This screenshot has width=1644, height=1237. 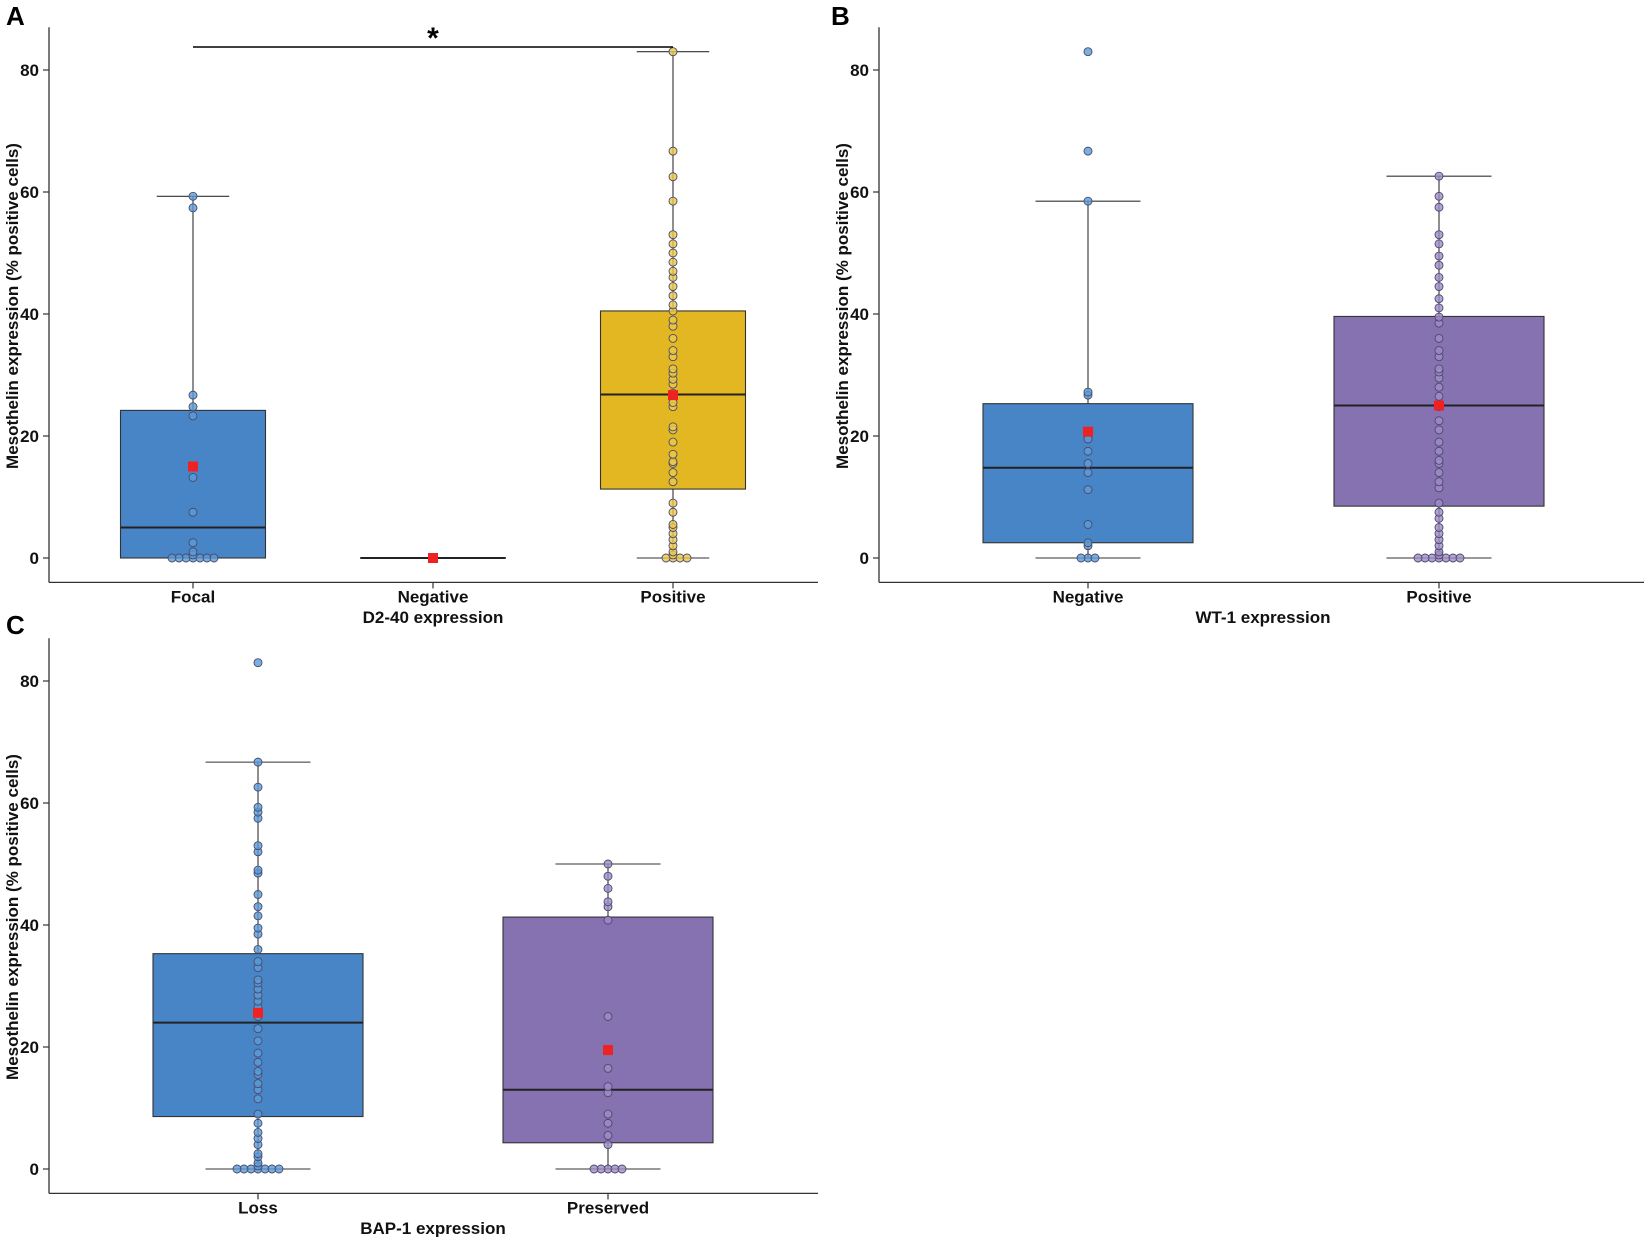 What do you see at coordinates (608, 1207) in the screenshot?
I see `x-tick-label: Preserved` at bounding box center [608, 1207].